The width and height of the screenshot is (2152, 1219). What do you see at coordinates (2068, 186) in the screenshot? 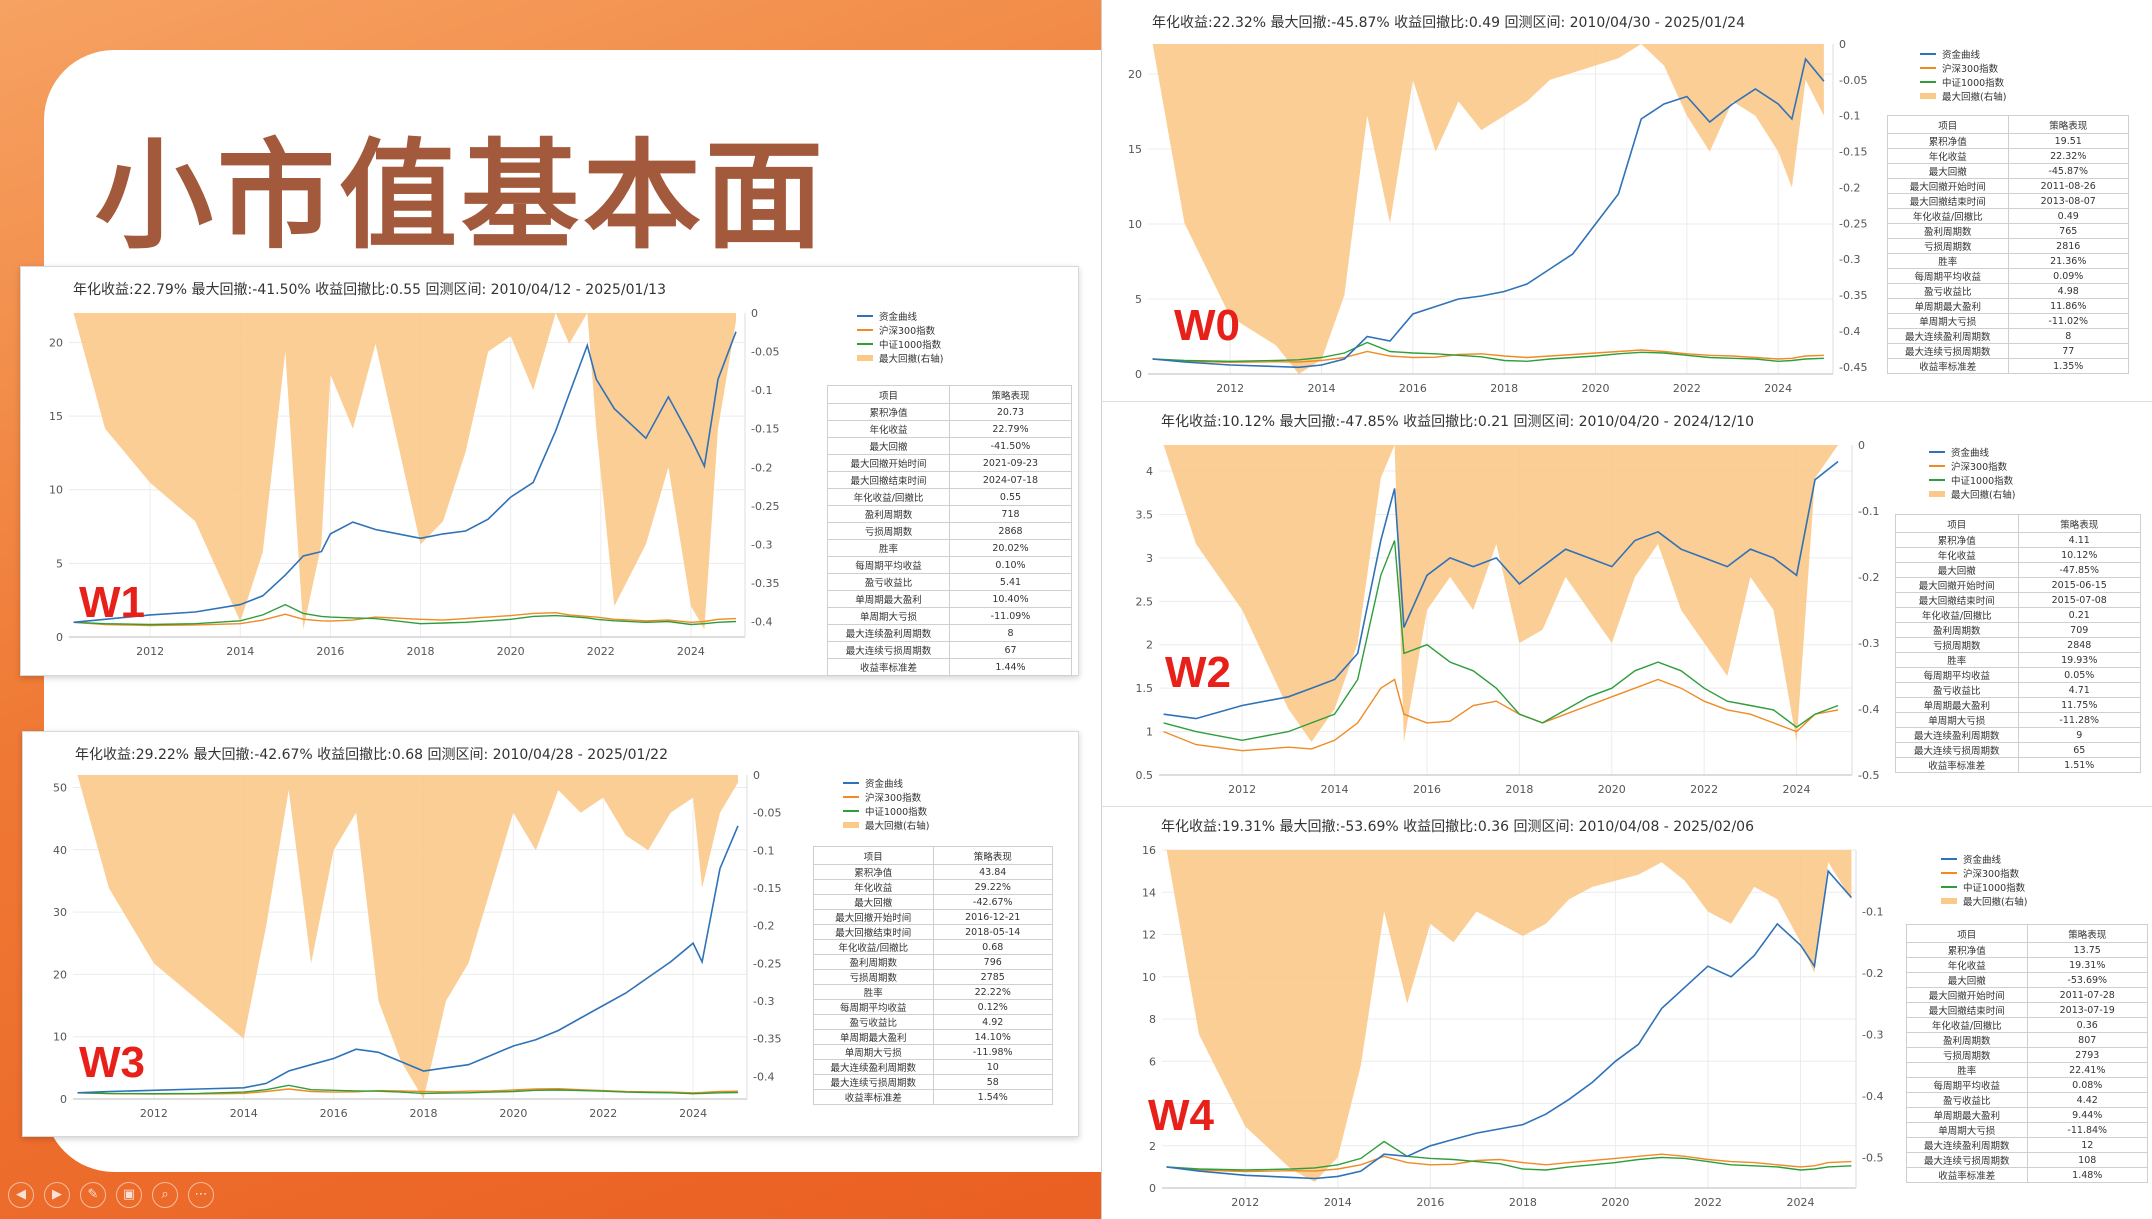
I see `metric-value: 2011-08-26` at bounding box center [2068, 186].